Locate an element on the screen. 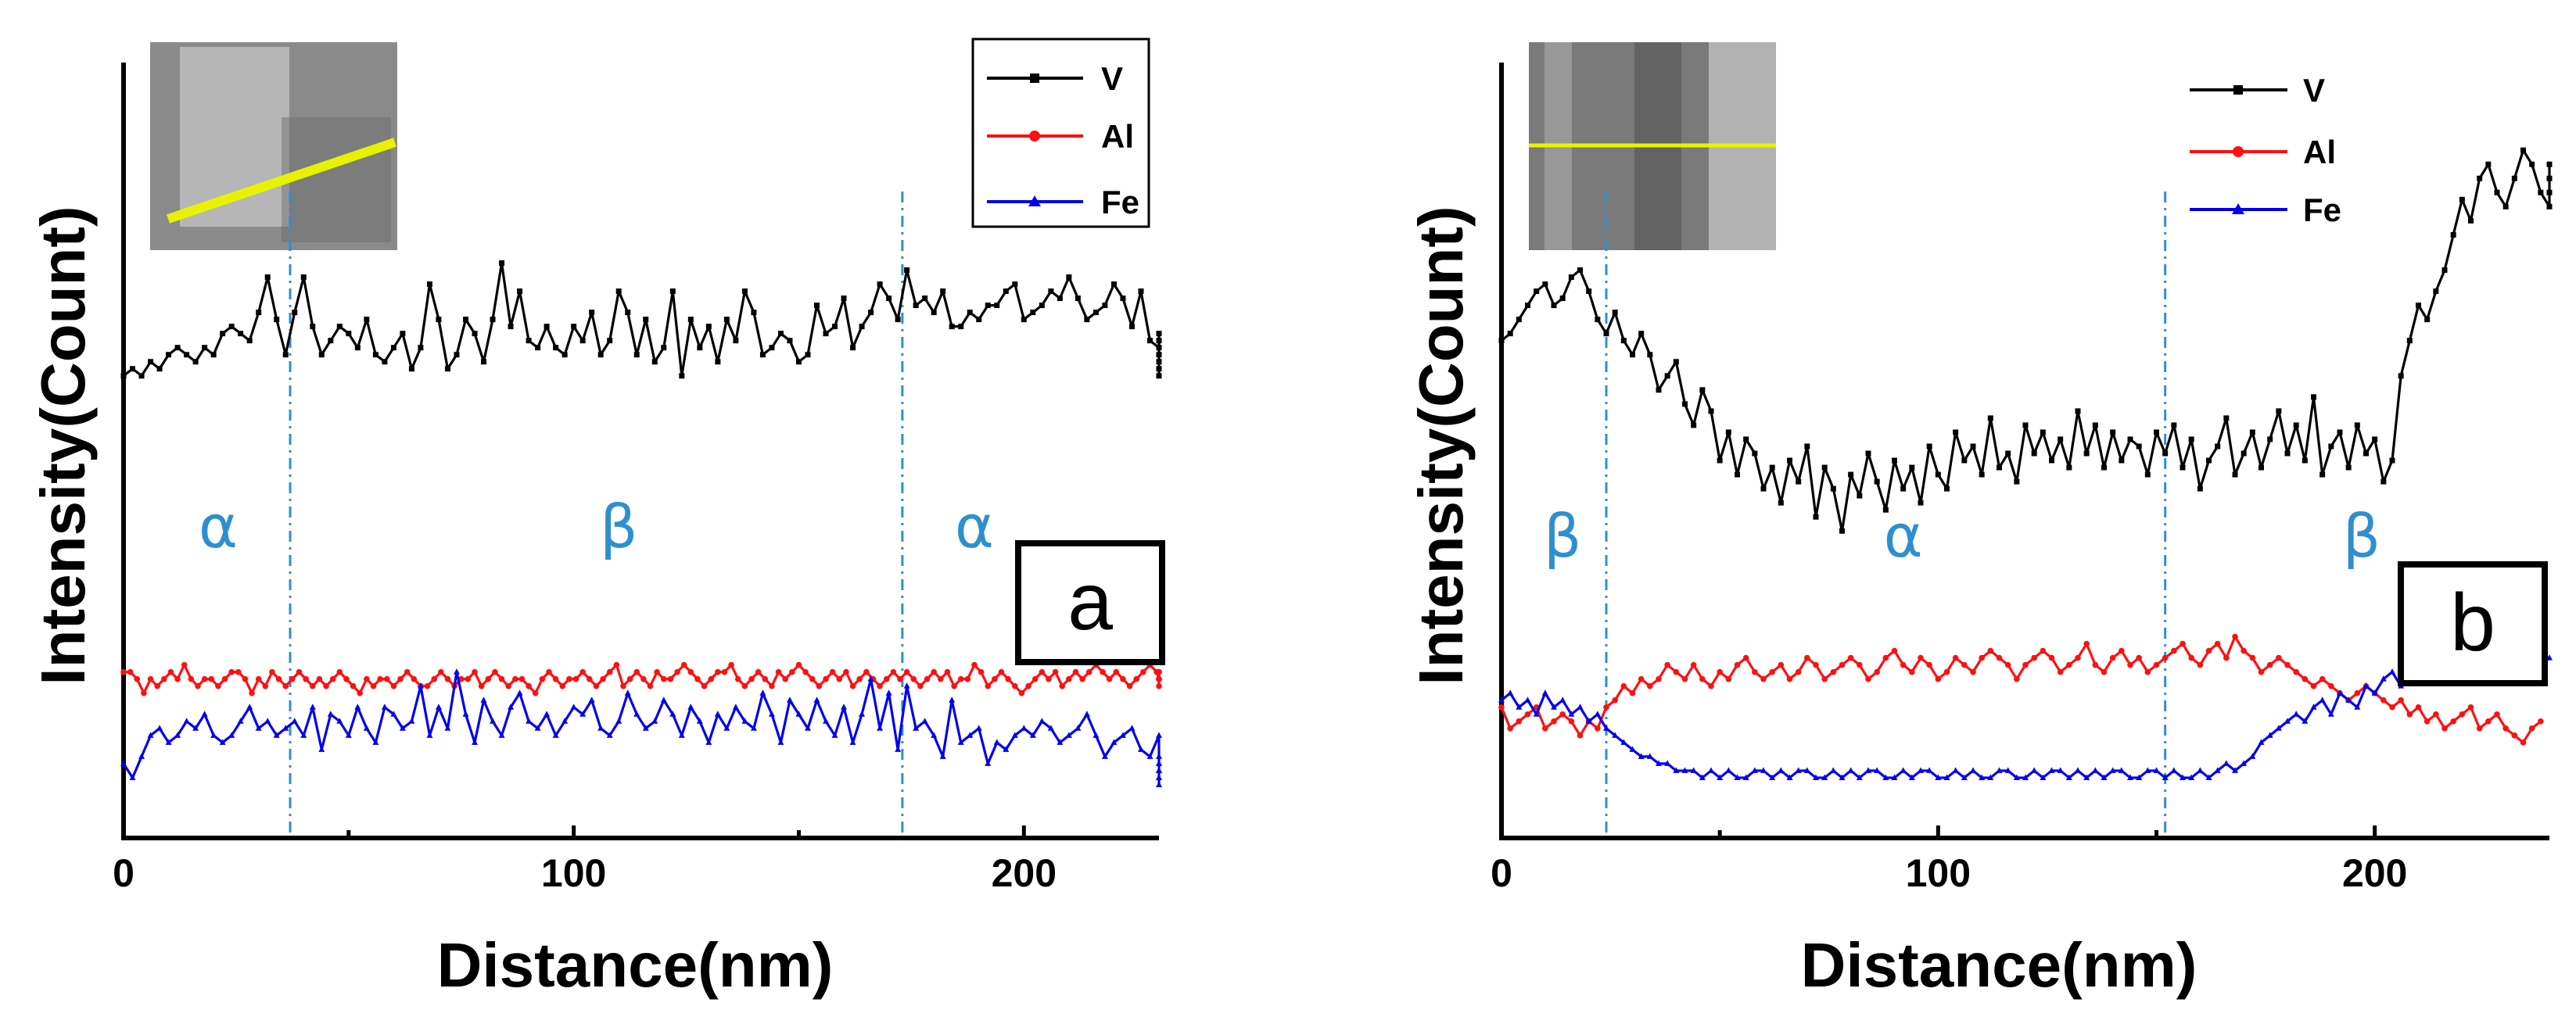 The height and width of the screenshot is (1017, 2576). panel-a-x-tick-label: 0 is located at coordinates (124, 873).